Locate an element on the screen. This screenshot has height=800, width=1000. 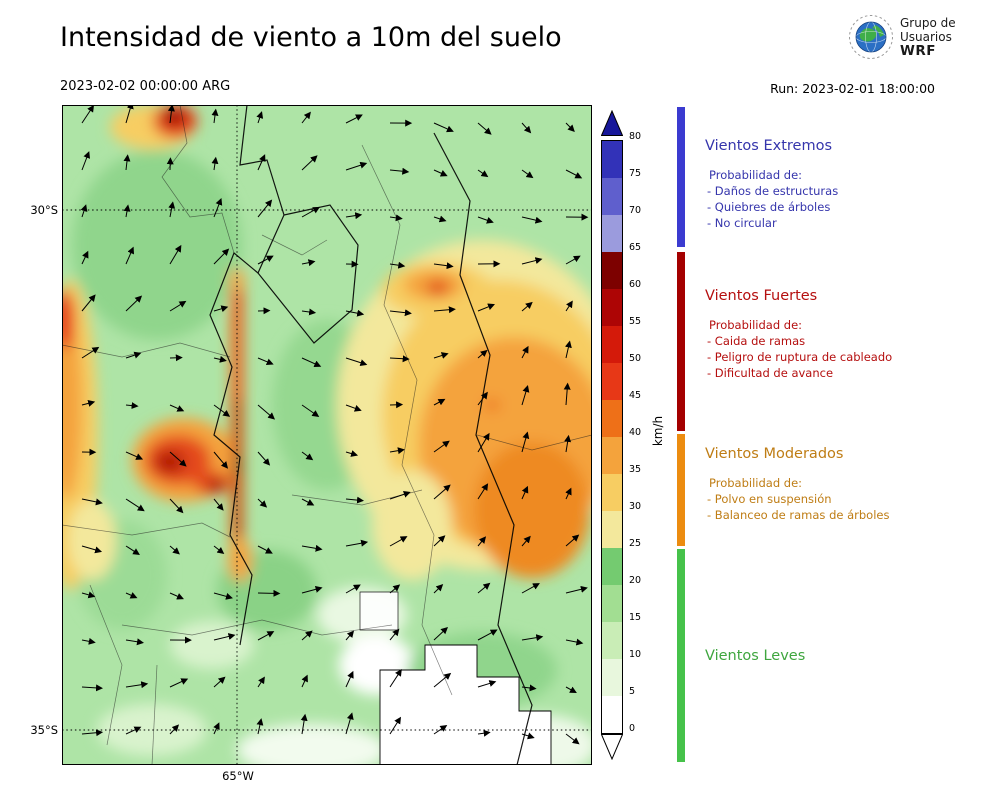
colorbar-scale is located at coordinates (612, 437).